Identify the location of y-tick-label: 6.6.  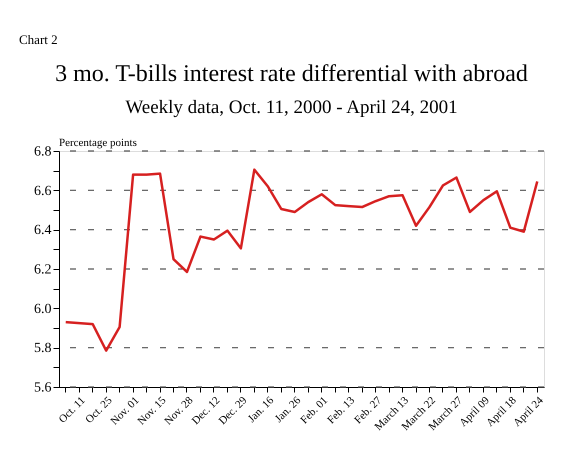
(43, 191).